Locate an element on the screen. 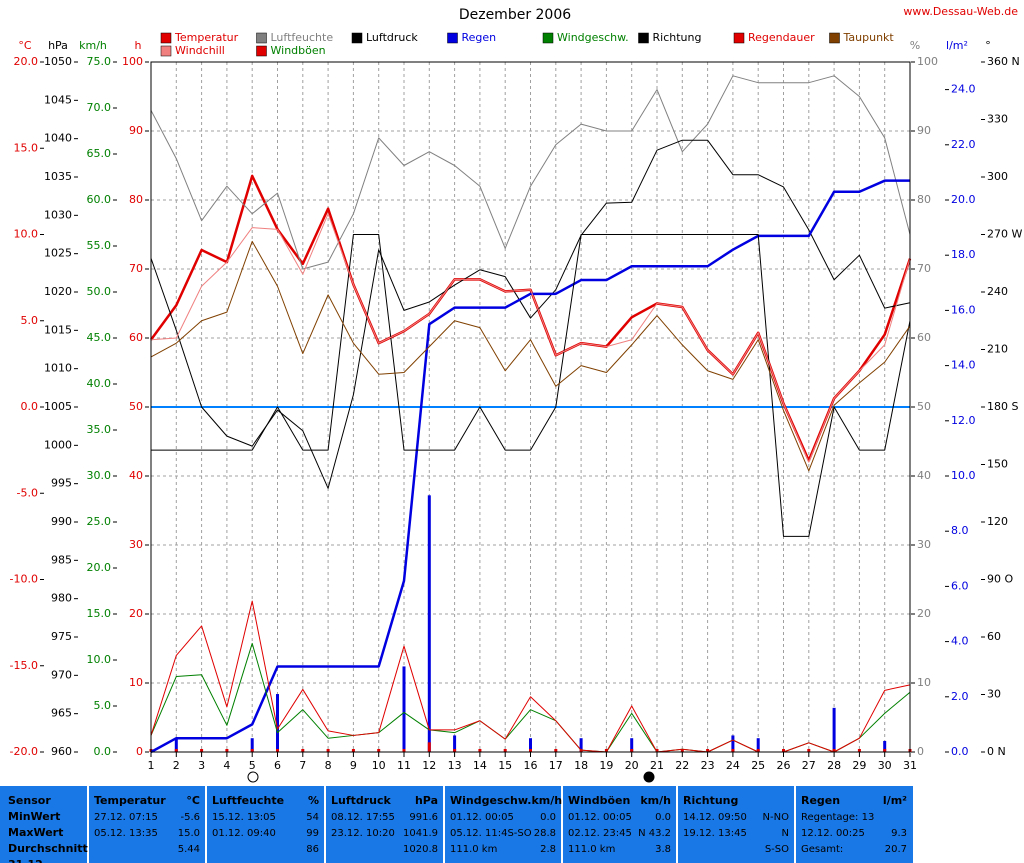 Image resolution: width=1024 pixels, height=863 pixels. y-tick-label: 50.0 is located at coordinates (99, 291).